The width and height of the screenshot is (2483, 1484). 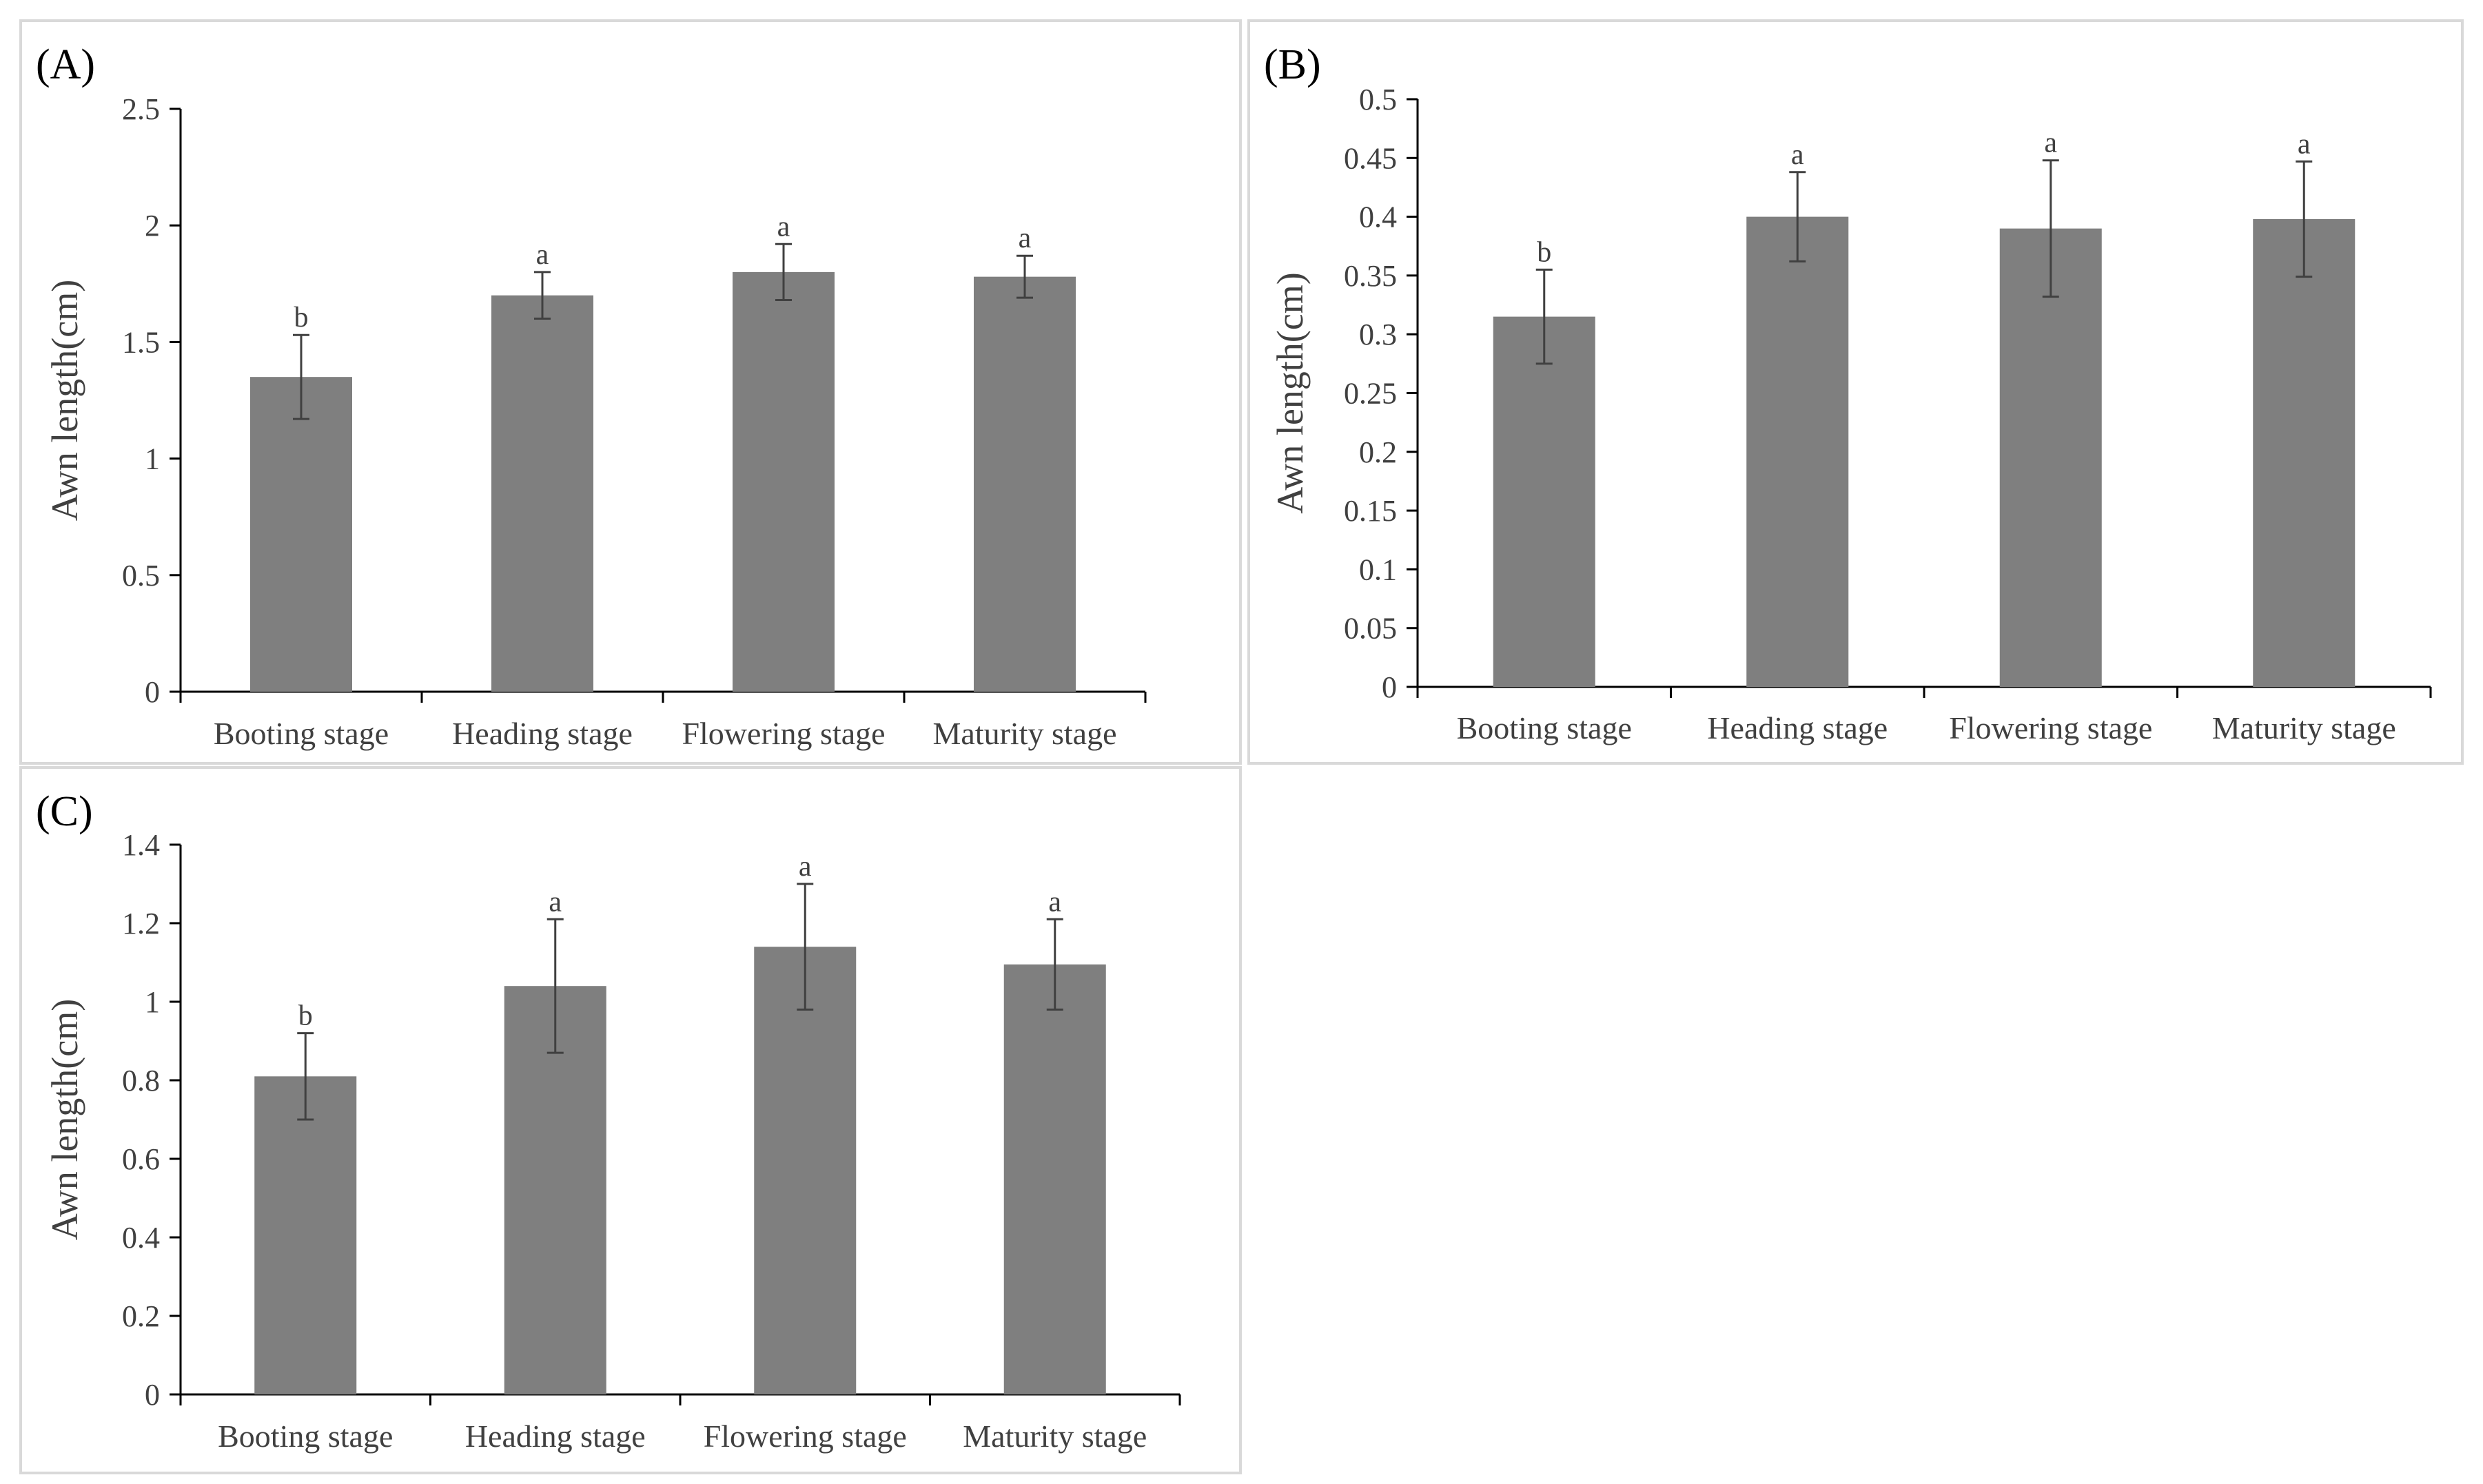 What do you see at coordinates (152, 459) in the screenshot?
I see `y-tick-label-a: 1` at bounding box center [152, 459].